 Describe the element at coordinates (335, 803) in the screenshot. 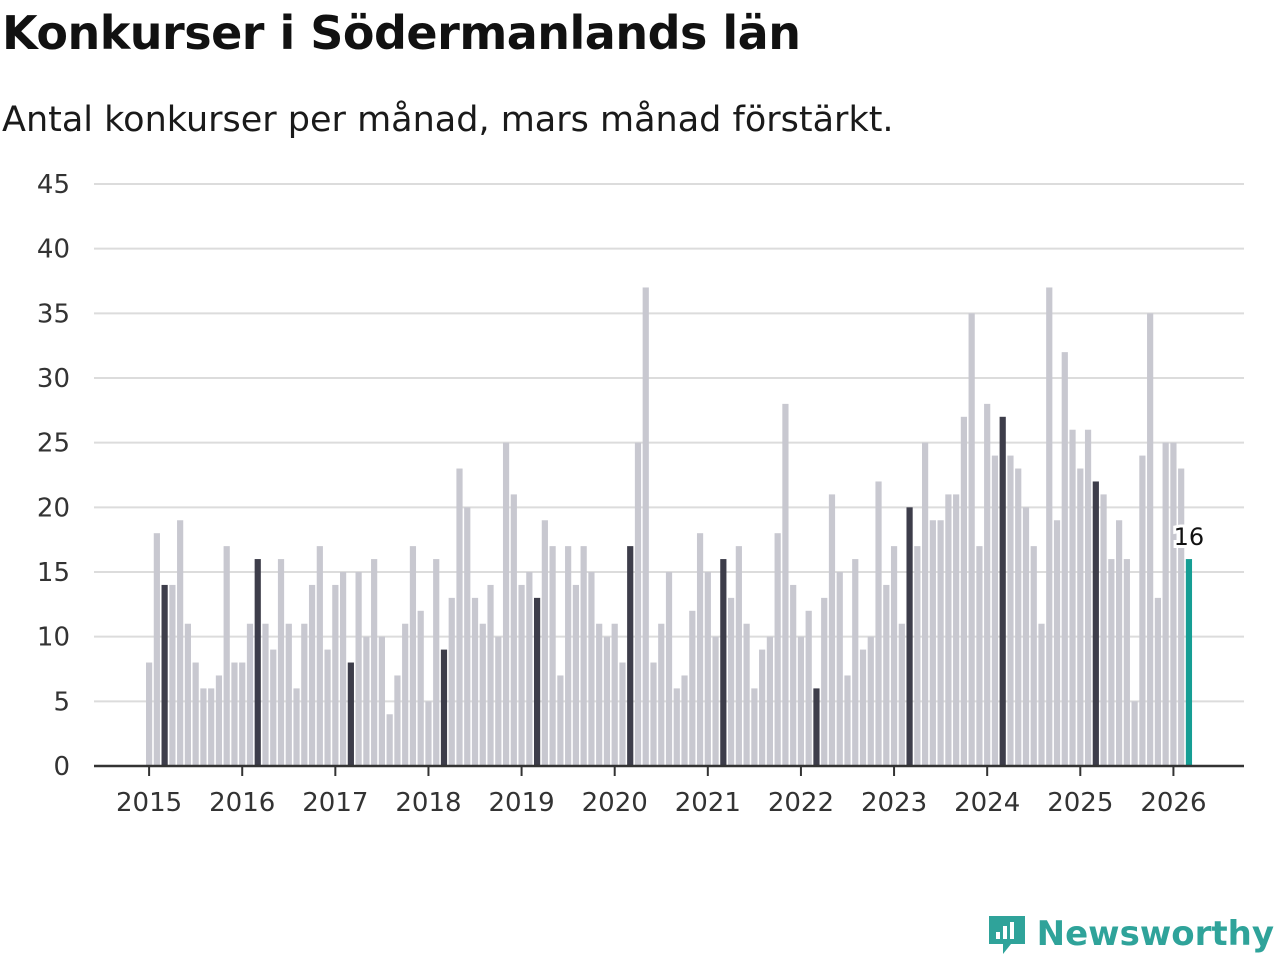

I see `x-tick-label: 2017` at that location.